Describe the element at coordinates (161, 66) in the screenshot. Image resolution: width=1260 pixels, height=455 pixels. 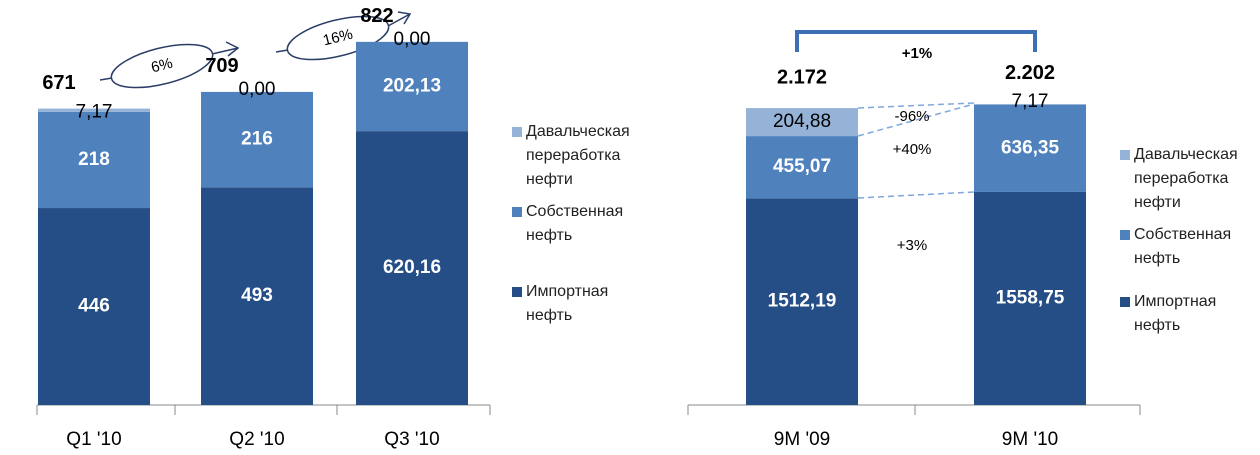
I see `annotation: 6%` at that location.